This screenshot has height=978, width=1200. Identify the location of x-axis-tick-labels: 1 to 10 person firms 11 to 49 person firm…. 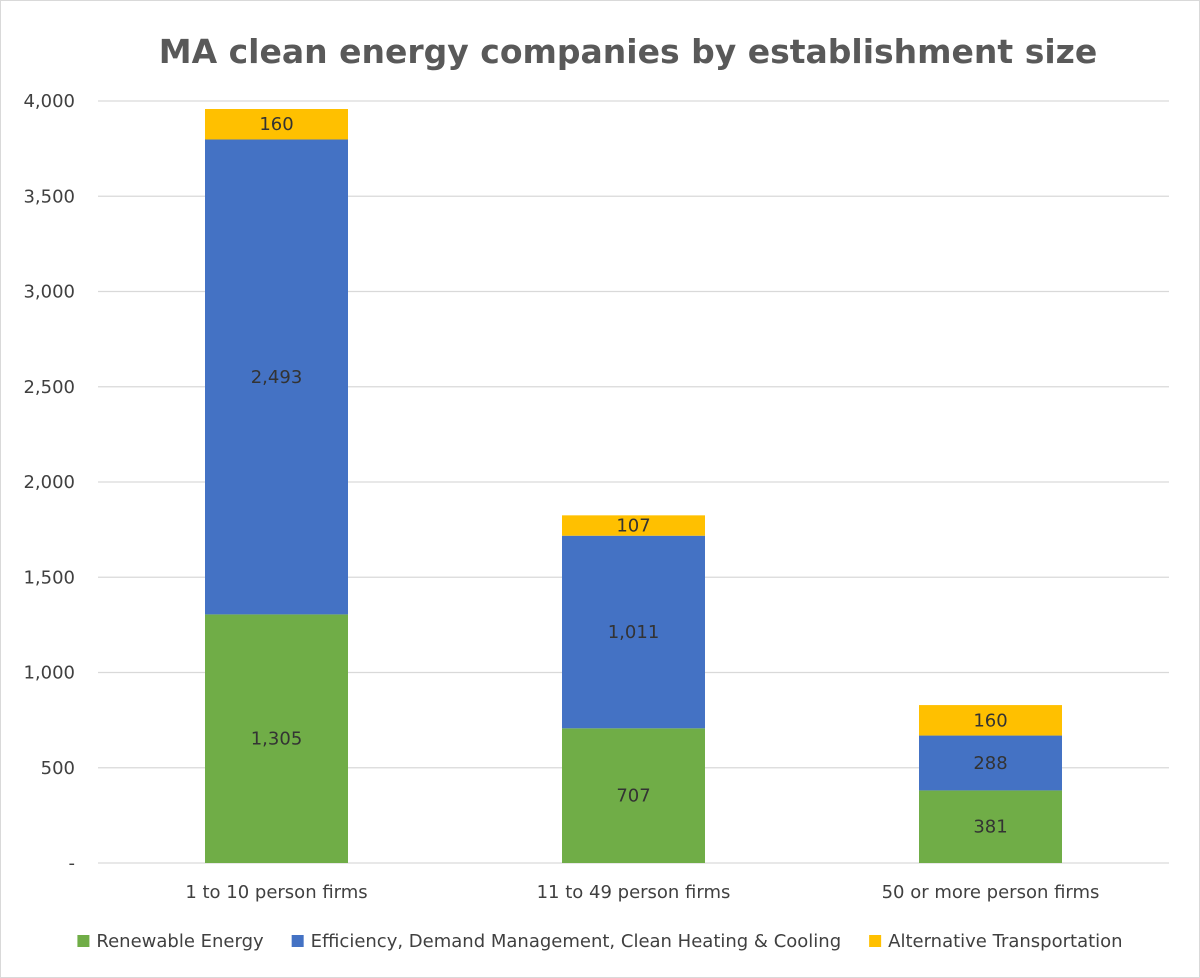
(642, 892).